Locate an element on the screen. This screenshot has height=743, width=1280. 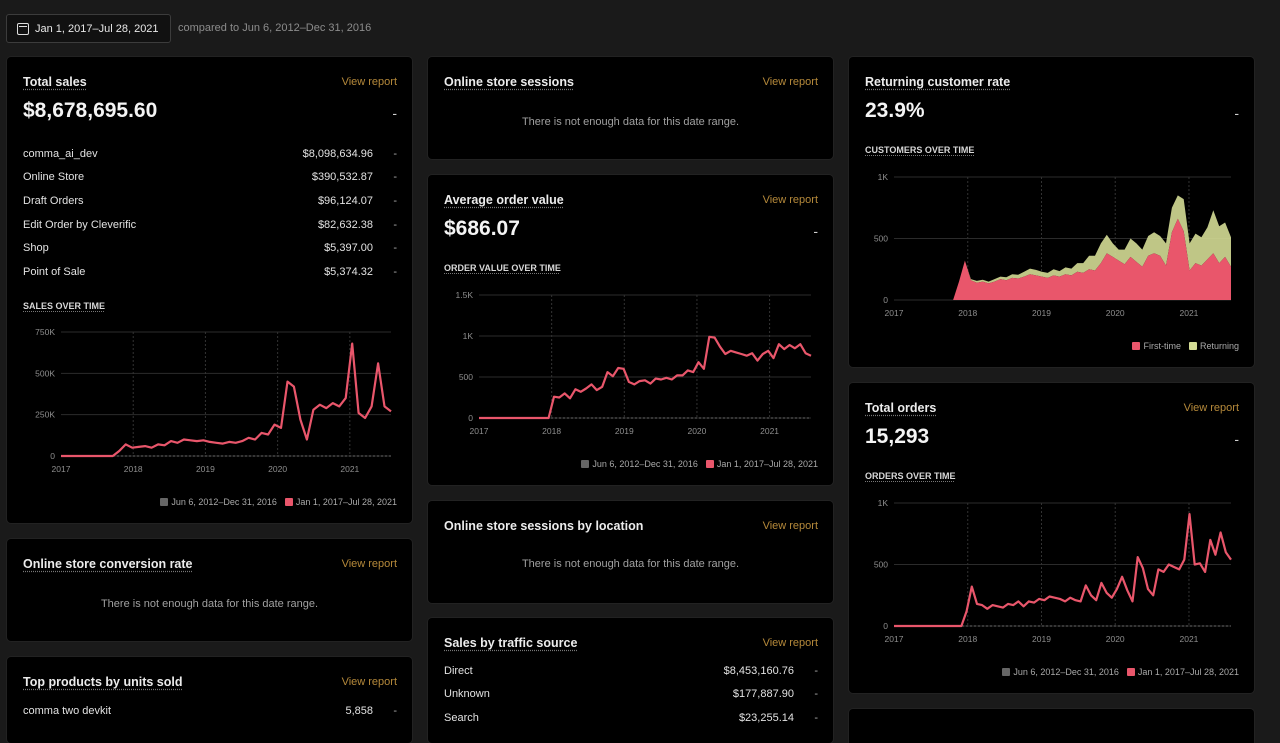
date-range-label: Jan 1, 2017–Jul 28, 2021 is located at coordinates (97, 28).